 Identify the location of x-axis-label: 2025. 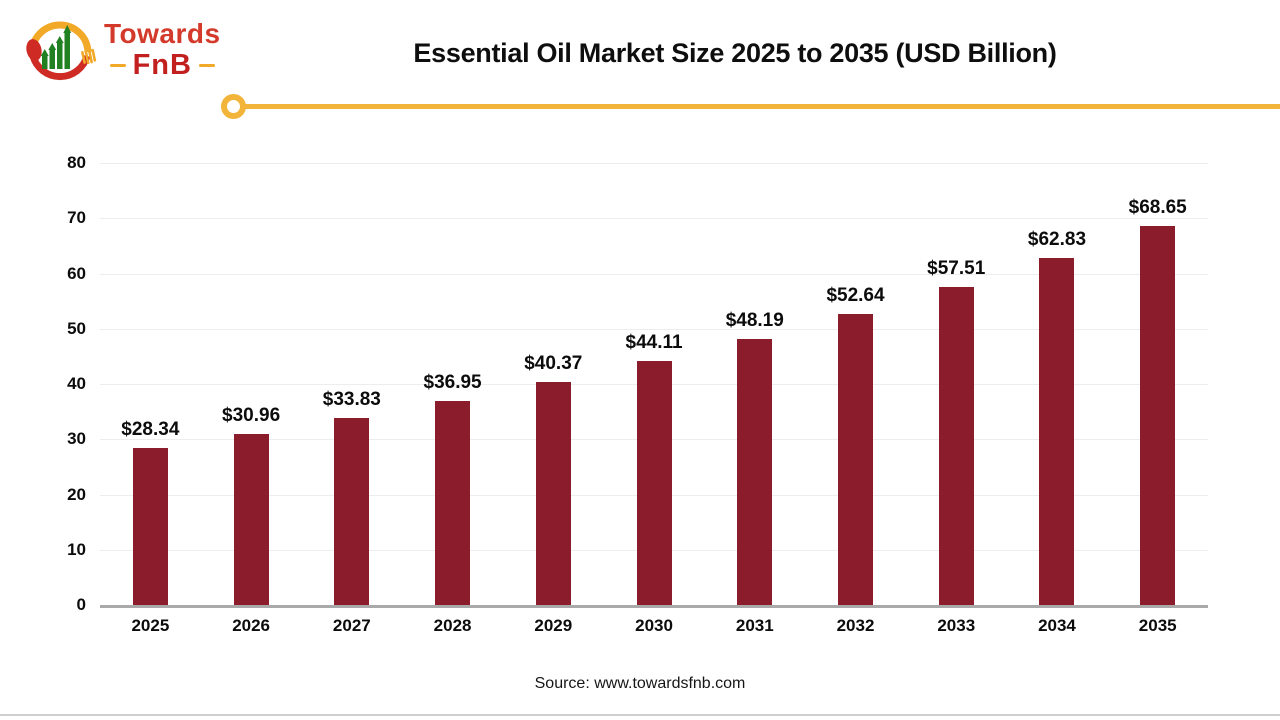
(150, 625).